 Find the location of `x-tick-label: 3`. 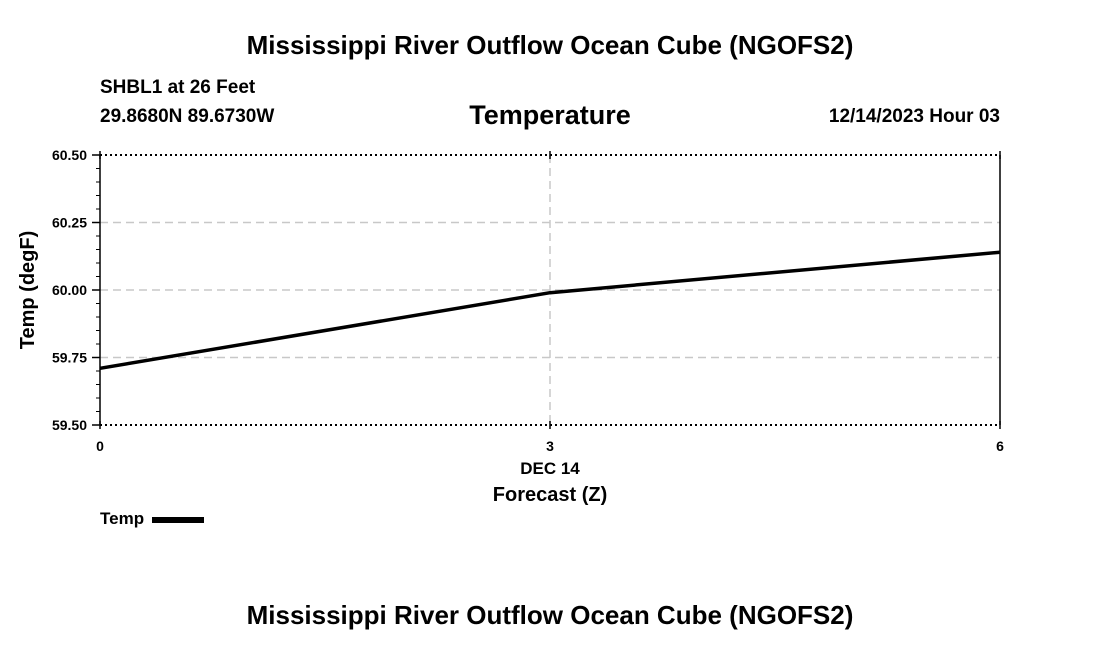

x-tick-label: 3 is located at coordinates (550, 446).